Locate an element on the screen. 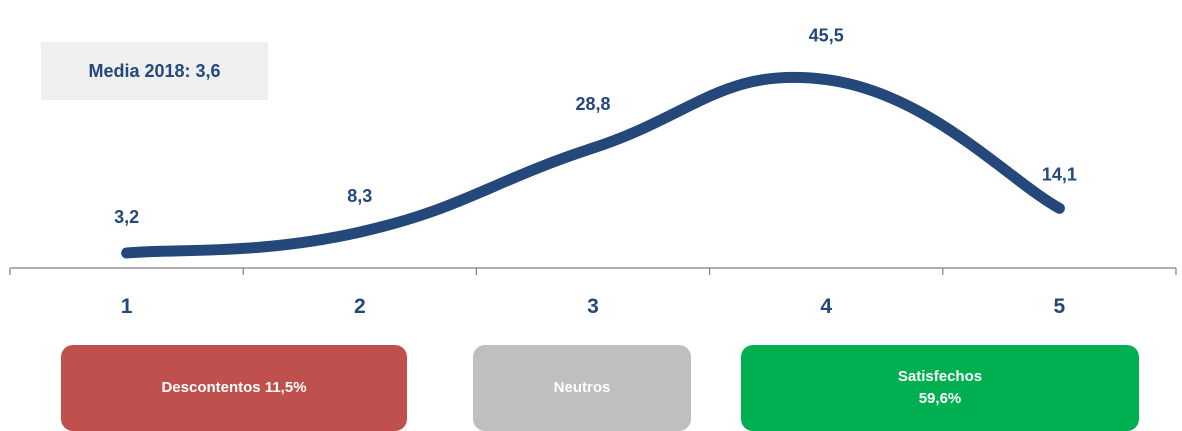  x-tick-label-1: 1 is located at coordinates (127, 306).